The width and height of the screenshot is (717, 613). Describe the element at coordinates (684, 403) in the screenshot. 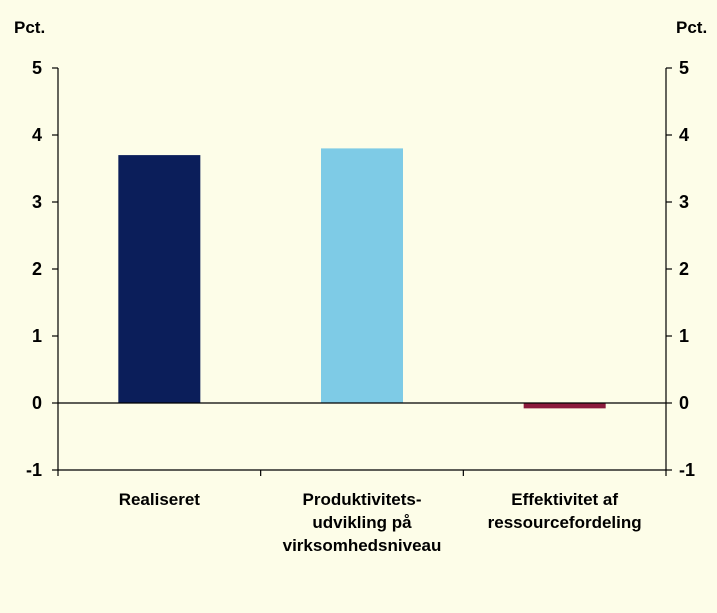

I see `y-tick-label-right: 0` at that location.